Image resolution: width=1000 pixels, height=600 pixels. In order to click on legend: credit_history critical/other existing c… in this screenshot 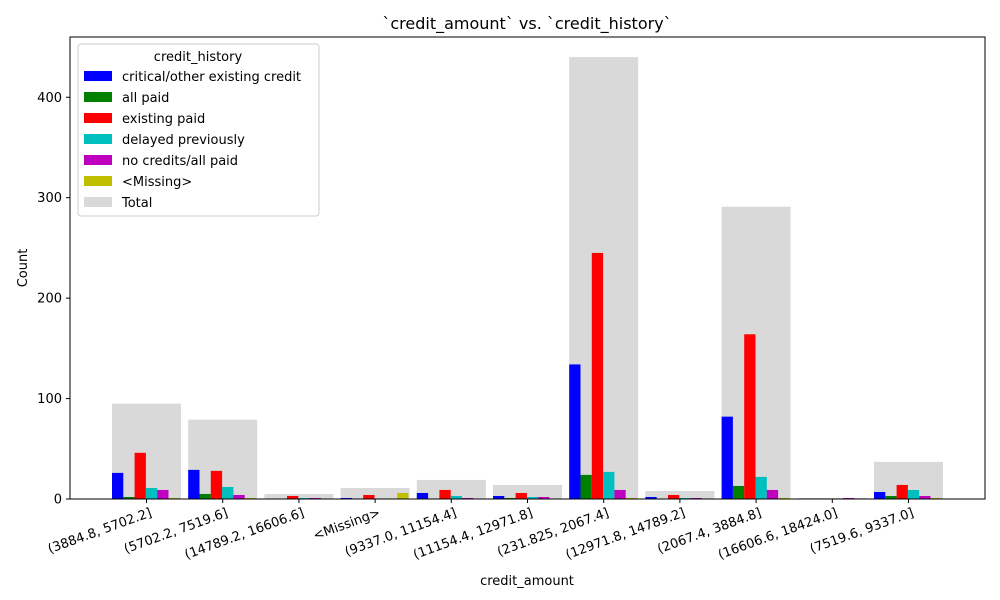, I will do `click(198, 130)`.